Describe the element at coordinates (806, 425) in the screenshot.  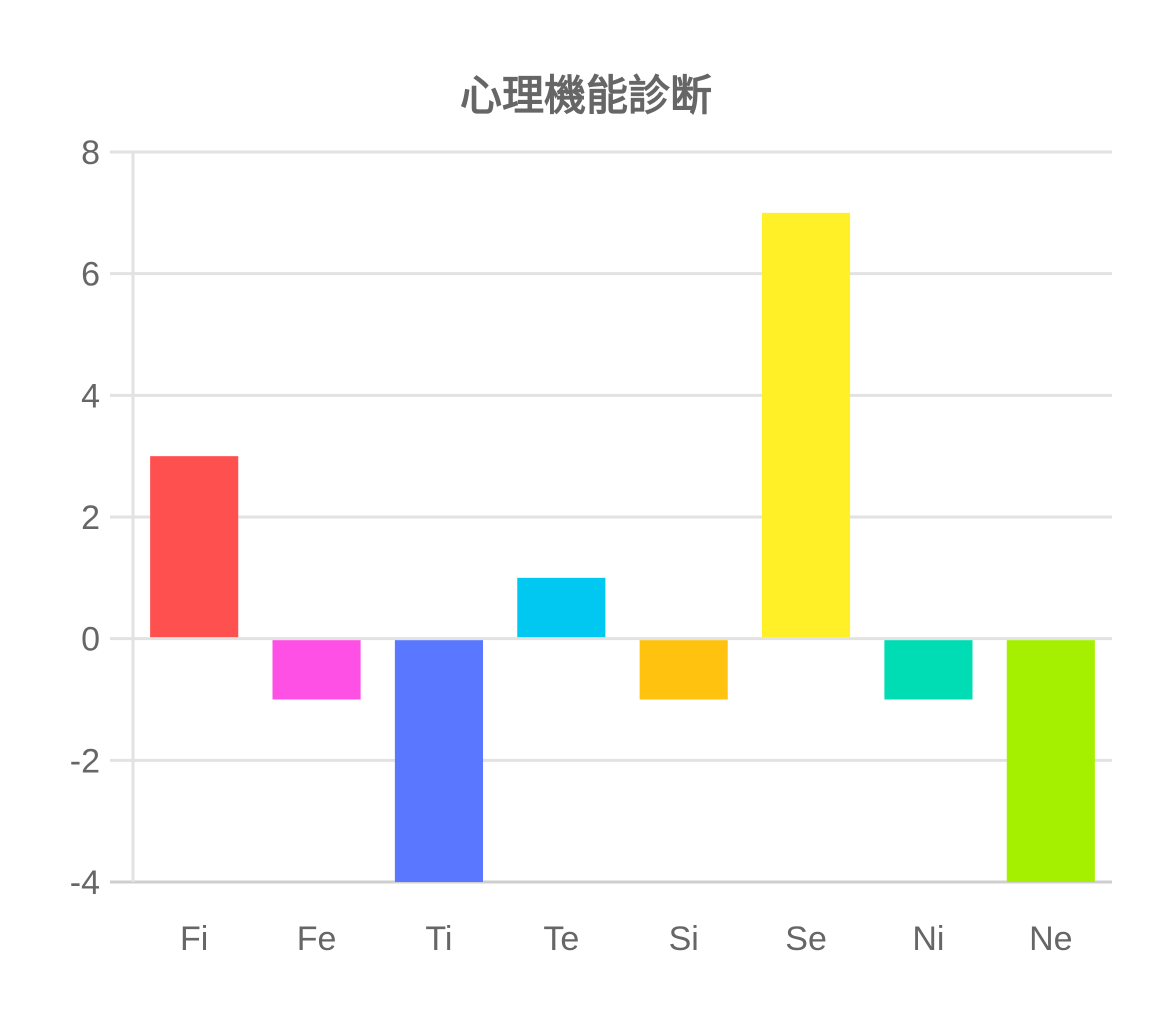
I see `bar-se` at that location.